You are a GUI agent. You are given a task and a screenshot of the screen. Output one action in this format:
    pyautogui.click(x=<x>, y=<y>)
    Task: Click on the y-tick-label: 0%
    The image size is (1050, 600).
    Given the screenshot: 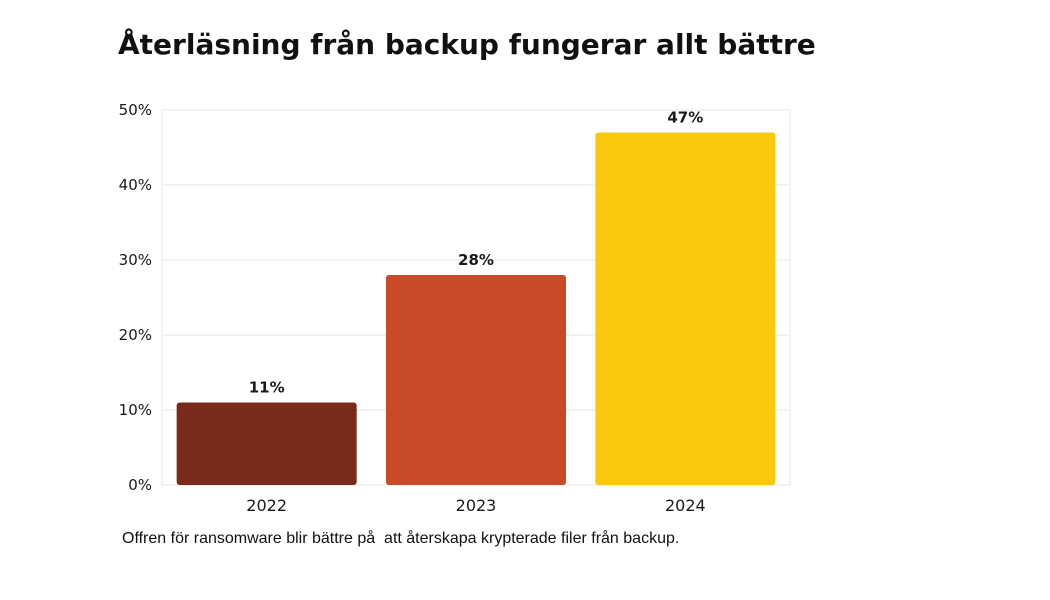 What is the action you would take?
    pyautogui.click(x=140, y=485)
    